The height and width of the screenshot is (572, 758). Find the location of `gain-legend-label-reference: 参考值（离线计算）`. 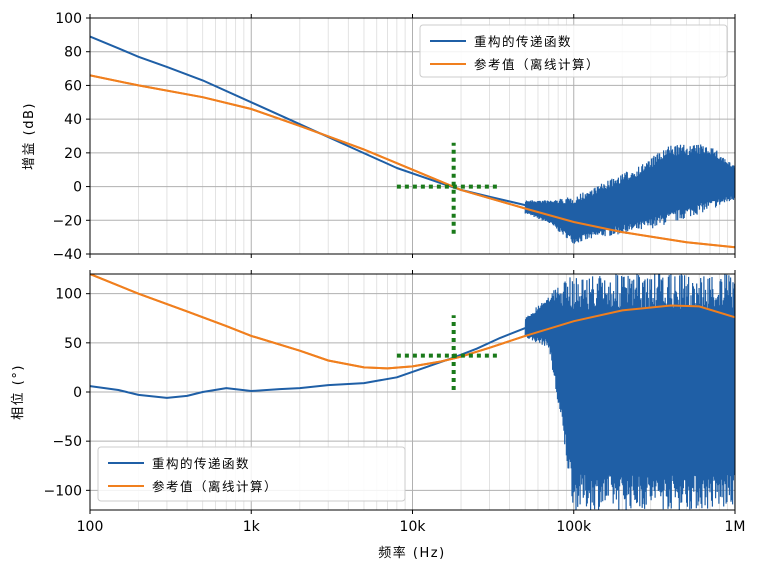

gain-legend-label-reference: 参考值（离线计算） is located at coordinates (537, 64).